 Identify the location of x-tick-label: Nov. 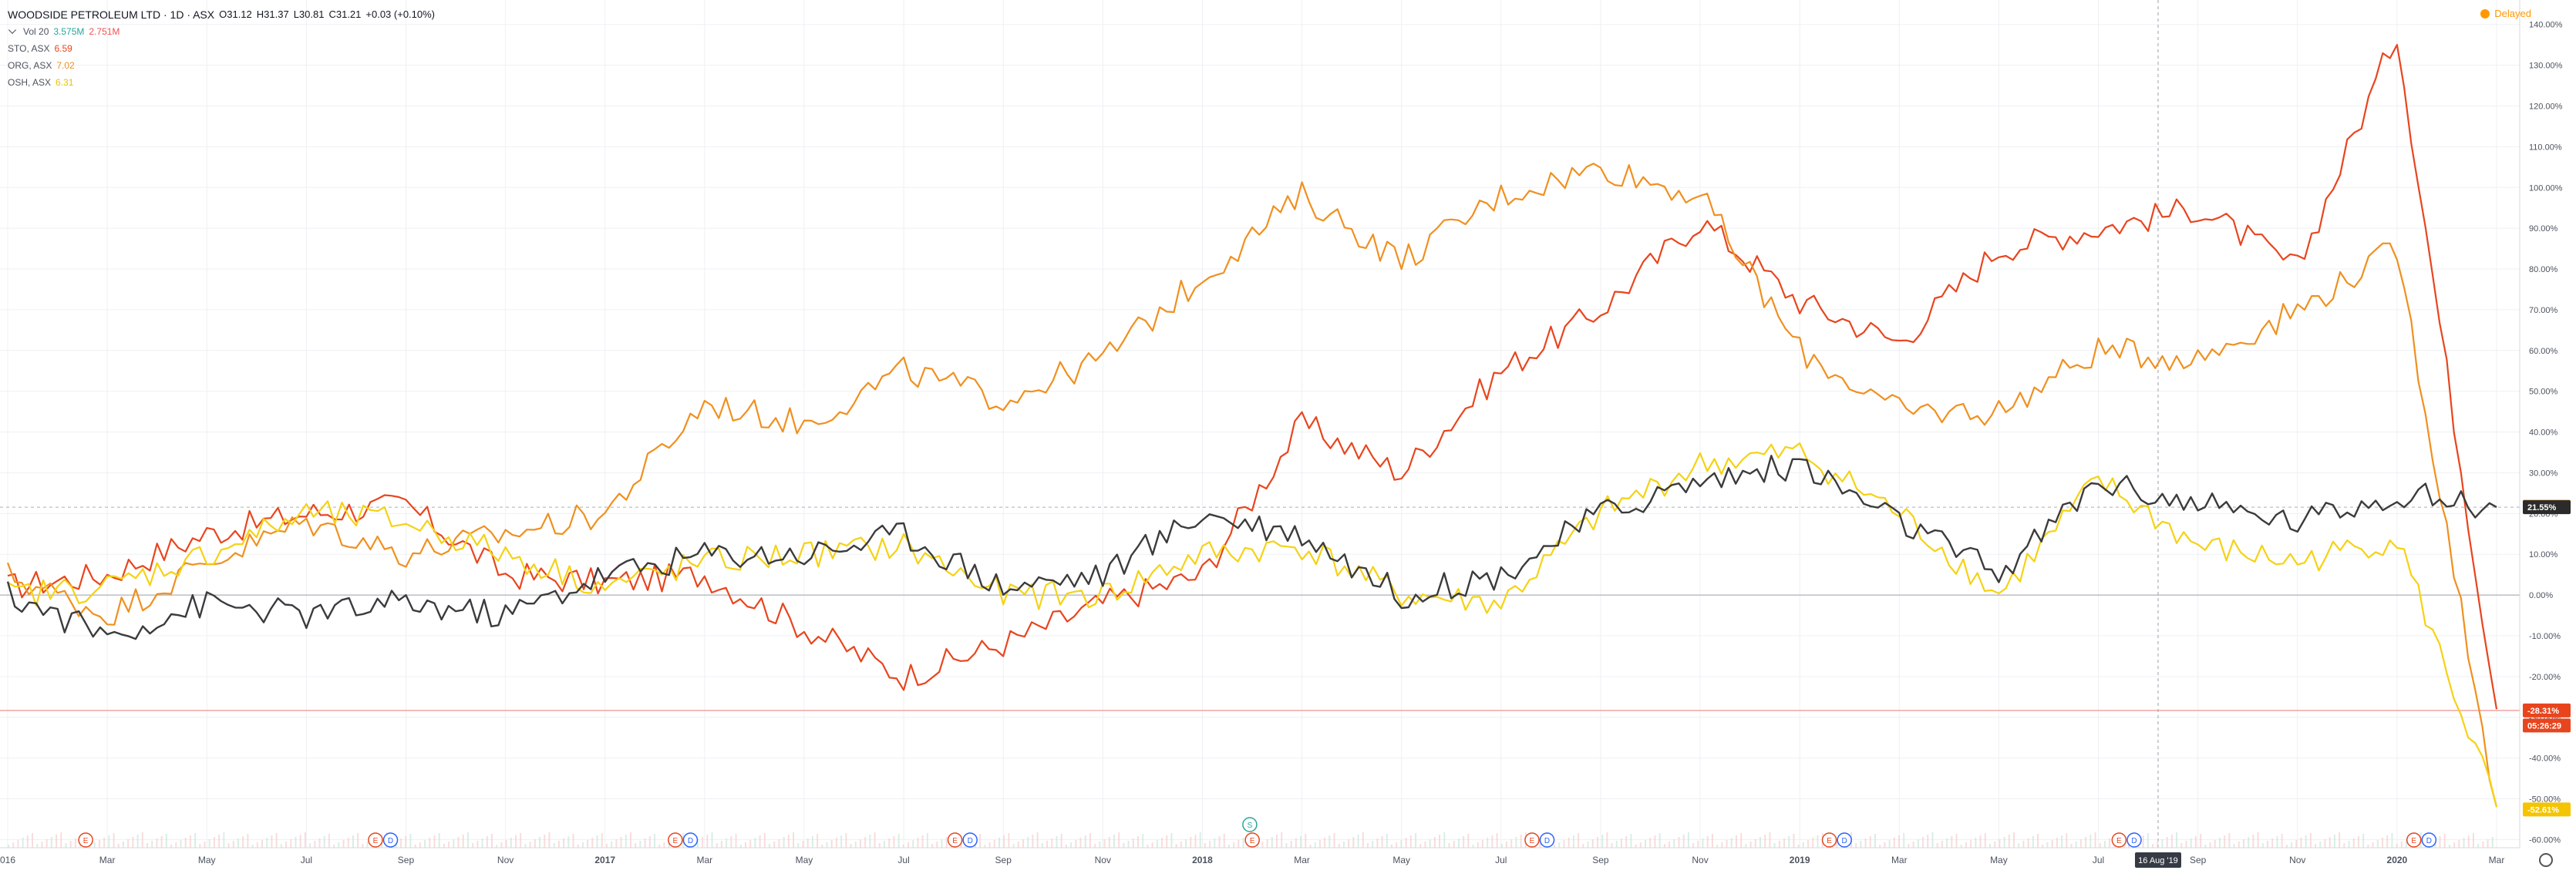
(505, 860).